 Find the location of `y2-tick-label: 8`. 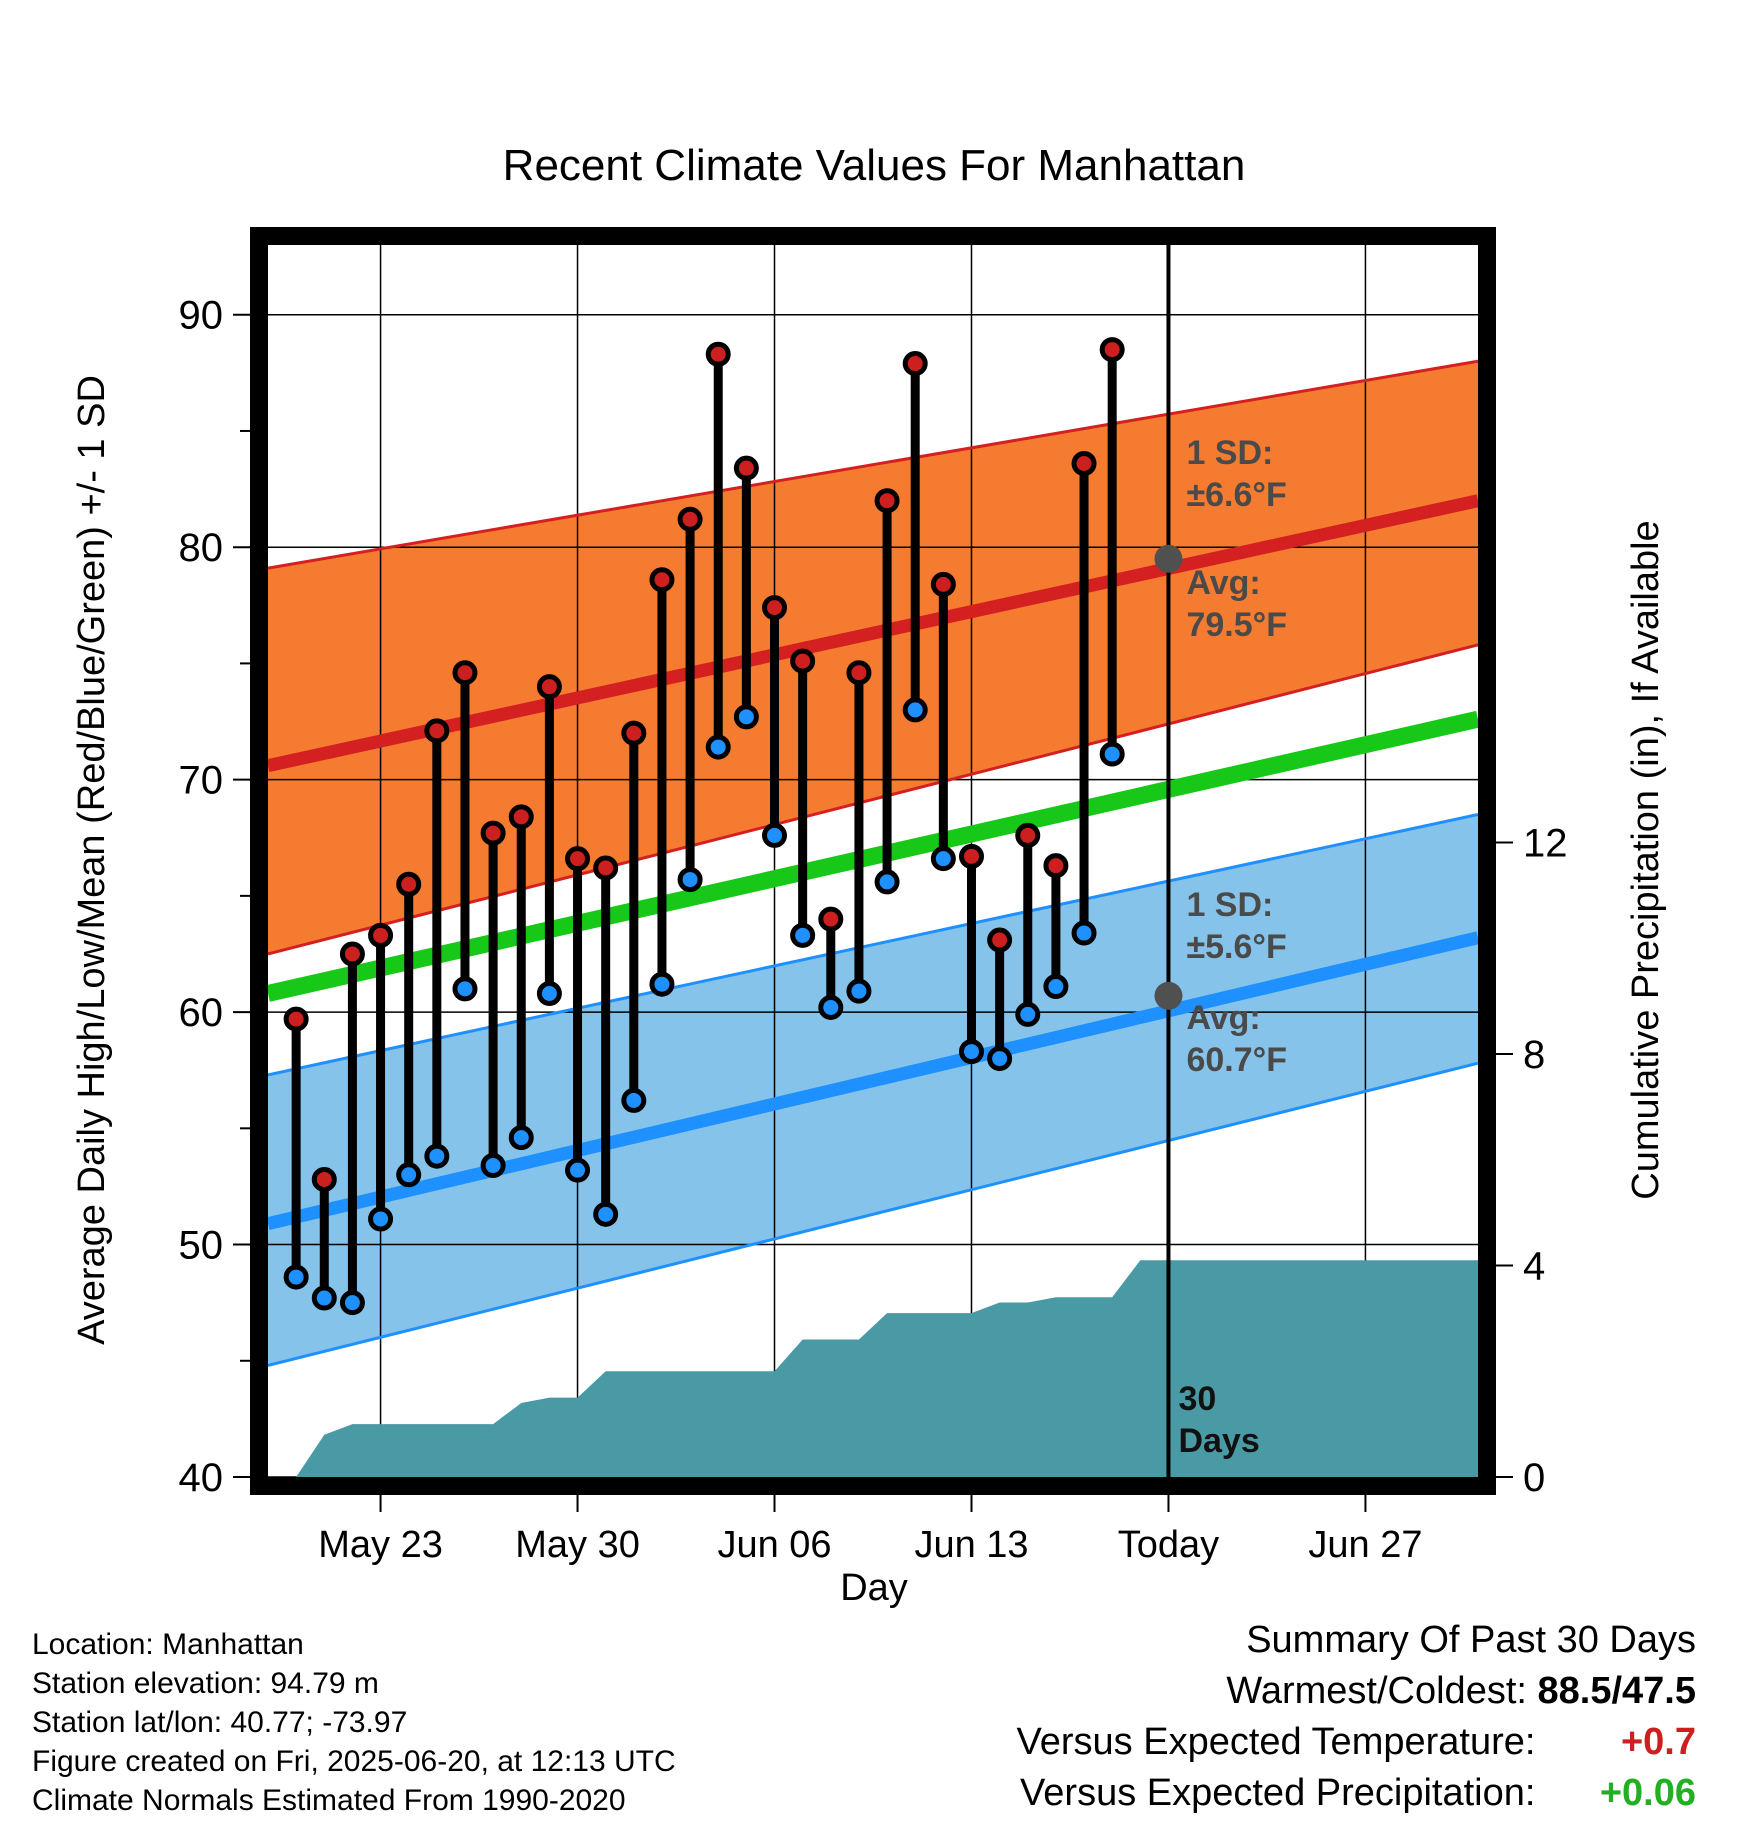

y2-tick-label: 8 is located at coordinates (1534, 1055).